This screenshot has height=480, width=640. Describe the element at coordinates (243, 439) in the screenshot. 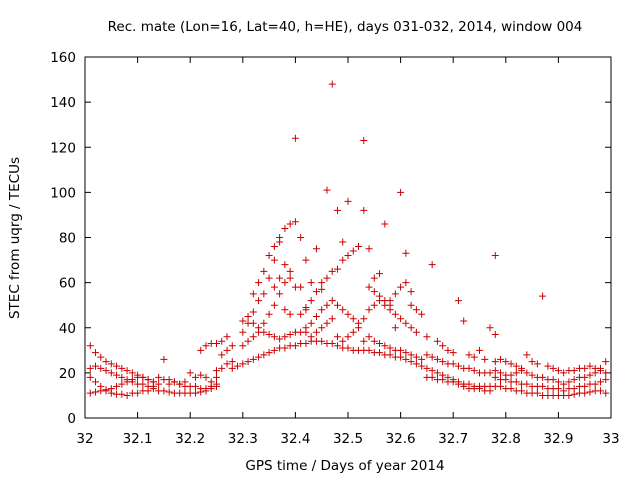

I see `x-tick-label: 32.3` at that location.